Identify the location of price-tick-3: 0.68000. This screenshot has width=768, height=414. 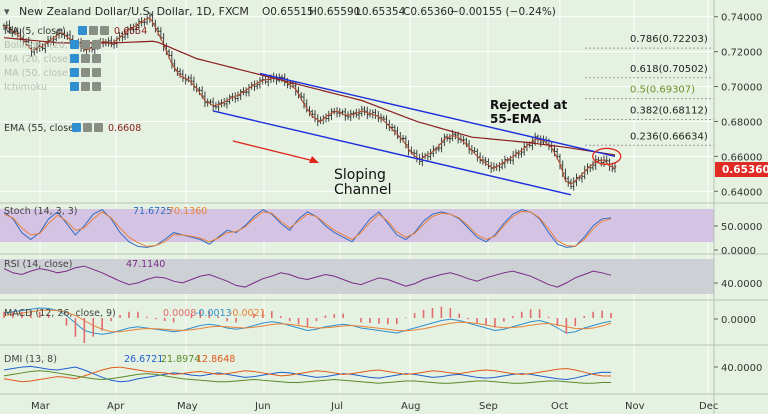
(741, 122).